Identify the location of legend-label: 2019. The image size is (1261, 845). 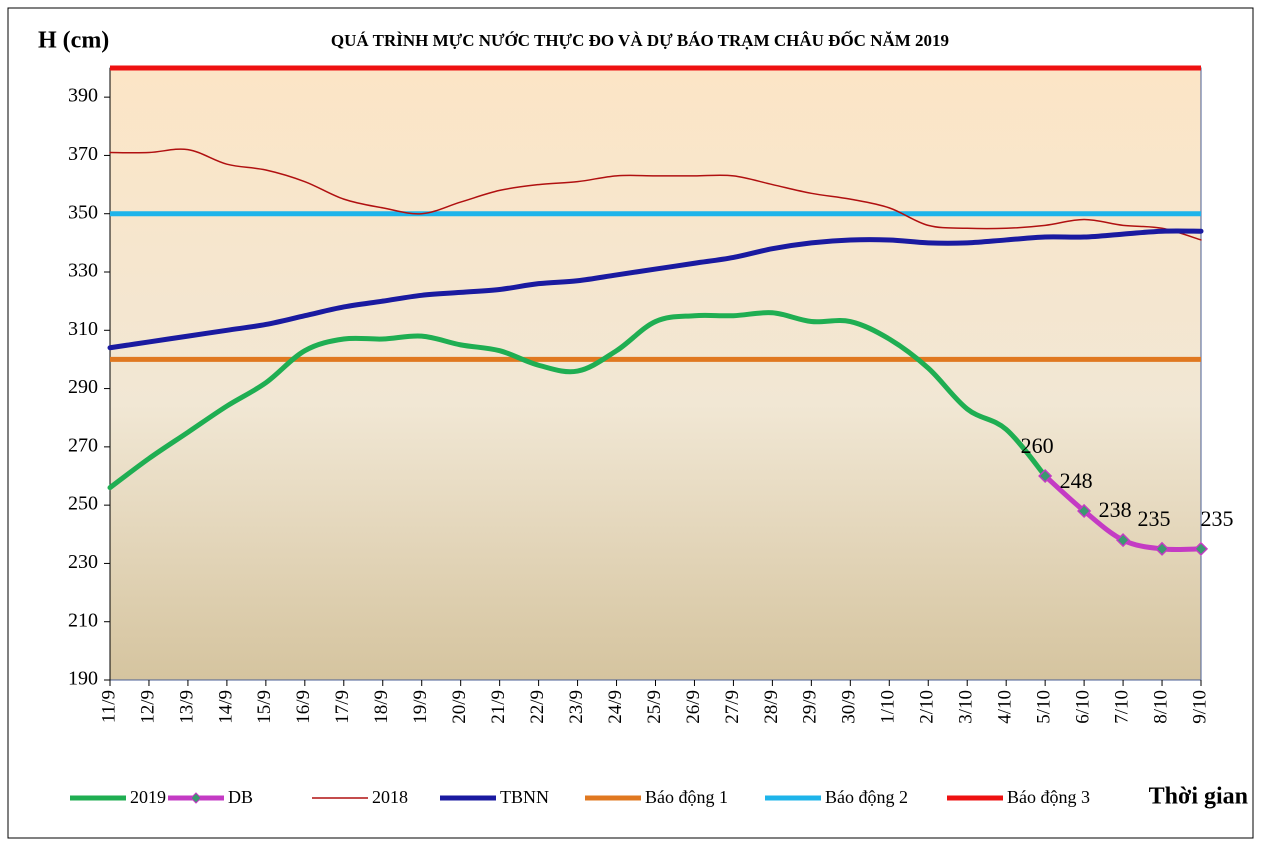
(148, 797).